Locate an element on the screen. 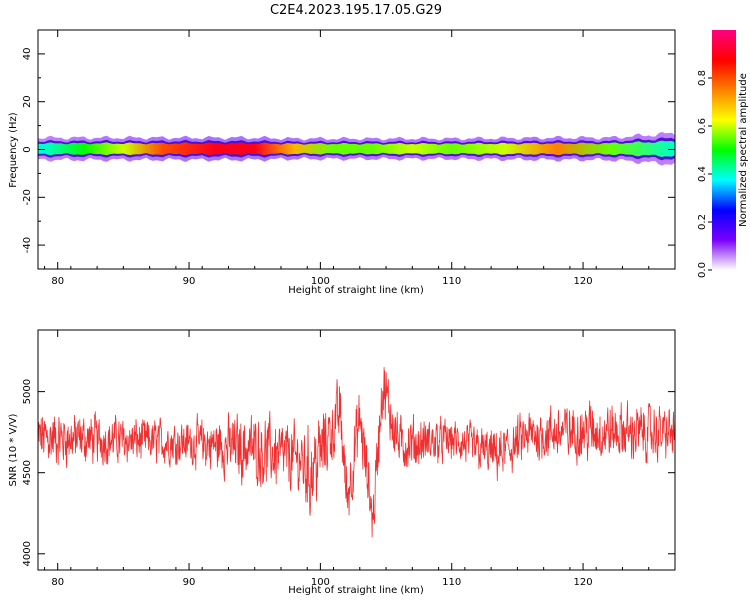 Image resolution: width=750 pixels, height=600 pixels. colorbar-tick-label: 0.2 is located at coordinates (702, 222).